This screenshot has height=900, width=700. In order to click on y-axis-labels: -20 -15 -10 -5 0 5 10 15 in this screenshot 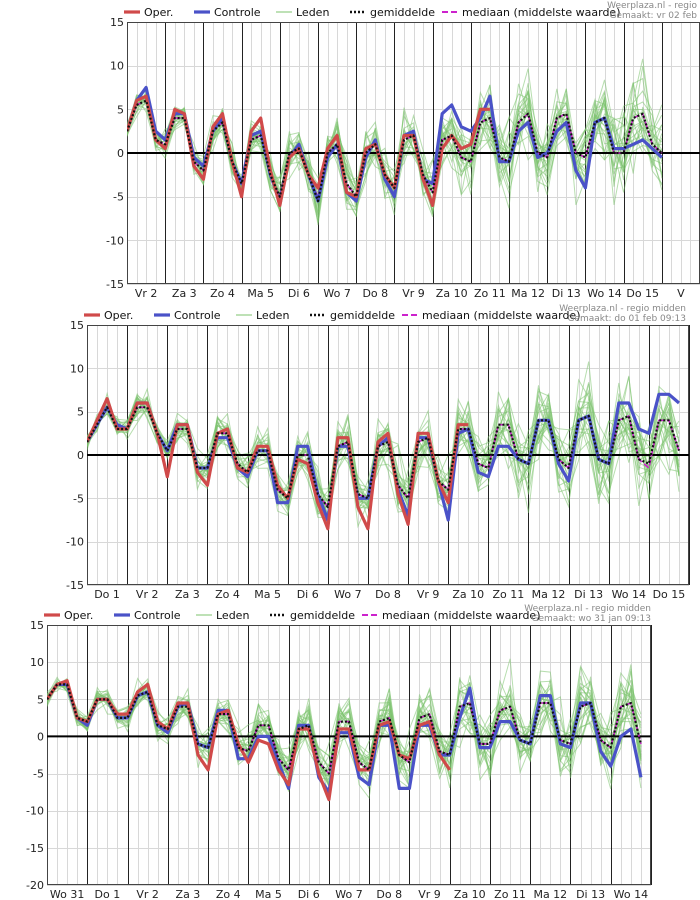, I will do `click(35, 755)`.